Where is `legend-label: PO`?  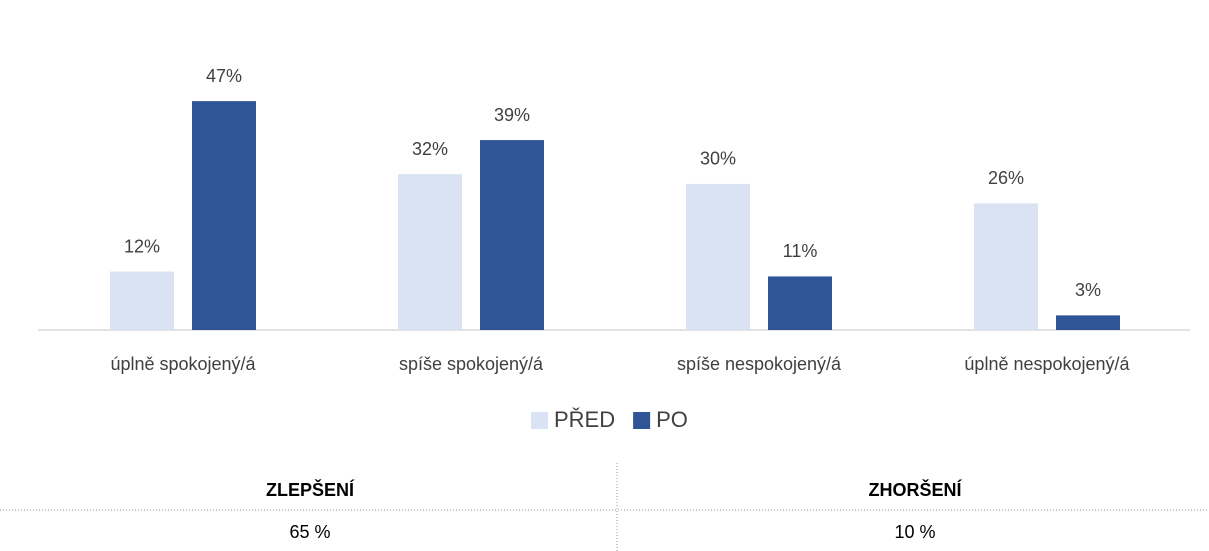 legend-label: PO is located at coordinates (672, 419).